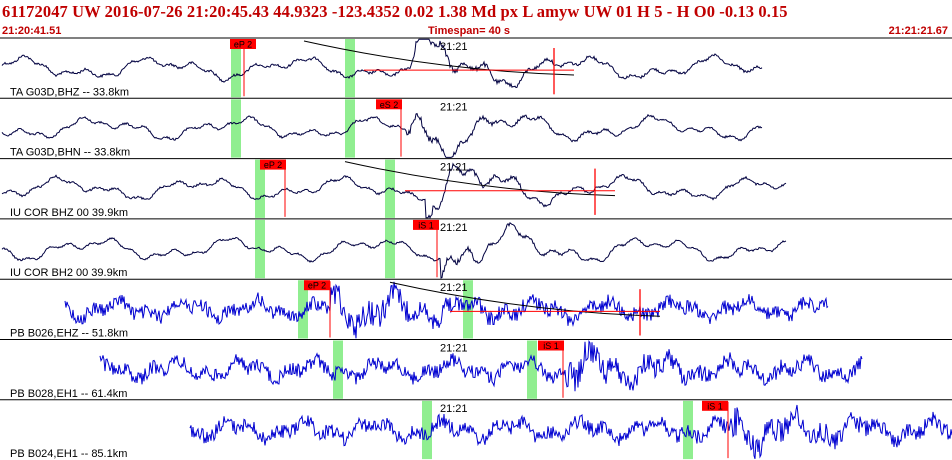  I want to click on trace-row: iS 1 21:21 PB B024,EH1 -- 85.1km, so click(476, 429).